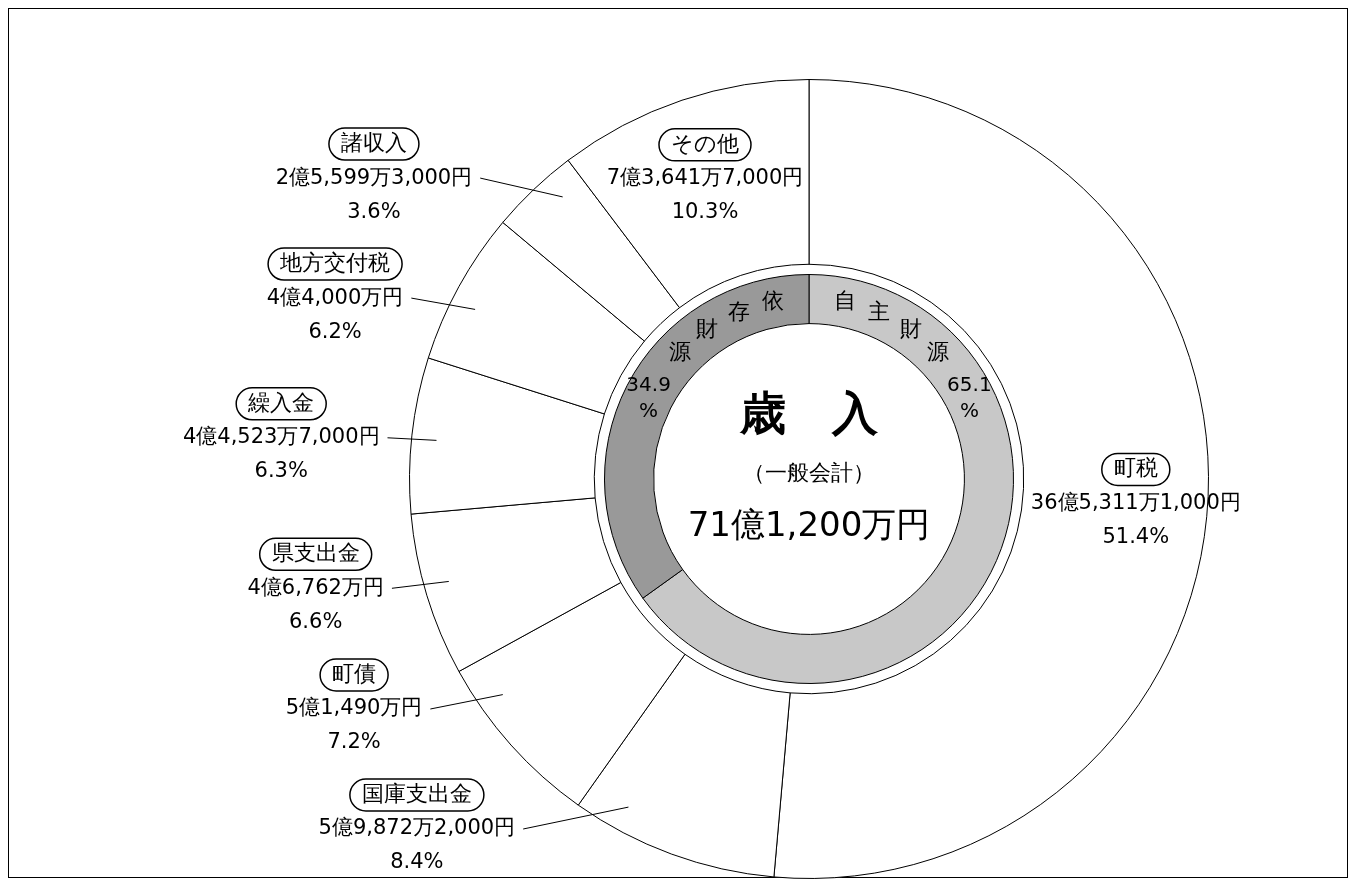 This screenshot has height=889, width=1358. I want to click on data-label: 5億1,490万円 7.2%, so click(354, 724).